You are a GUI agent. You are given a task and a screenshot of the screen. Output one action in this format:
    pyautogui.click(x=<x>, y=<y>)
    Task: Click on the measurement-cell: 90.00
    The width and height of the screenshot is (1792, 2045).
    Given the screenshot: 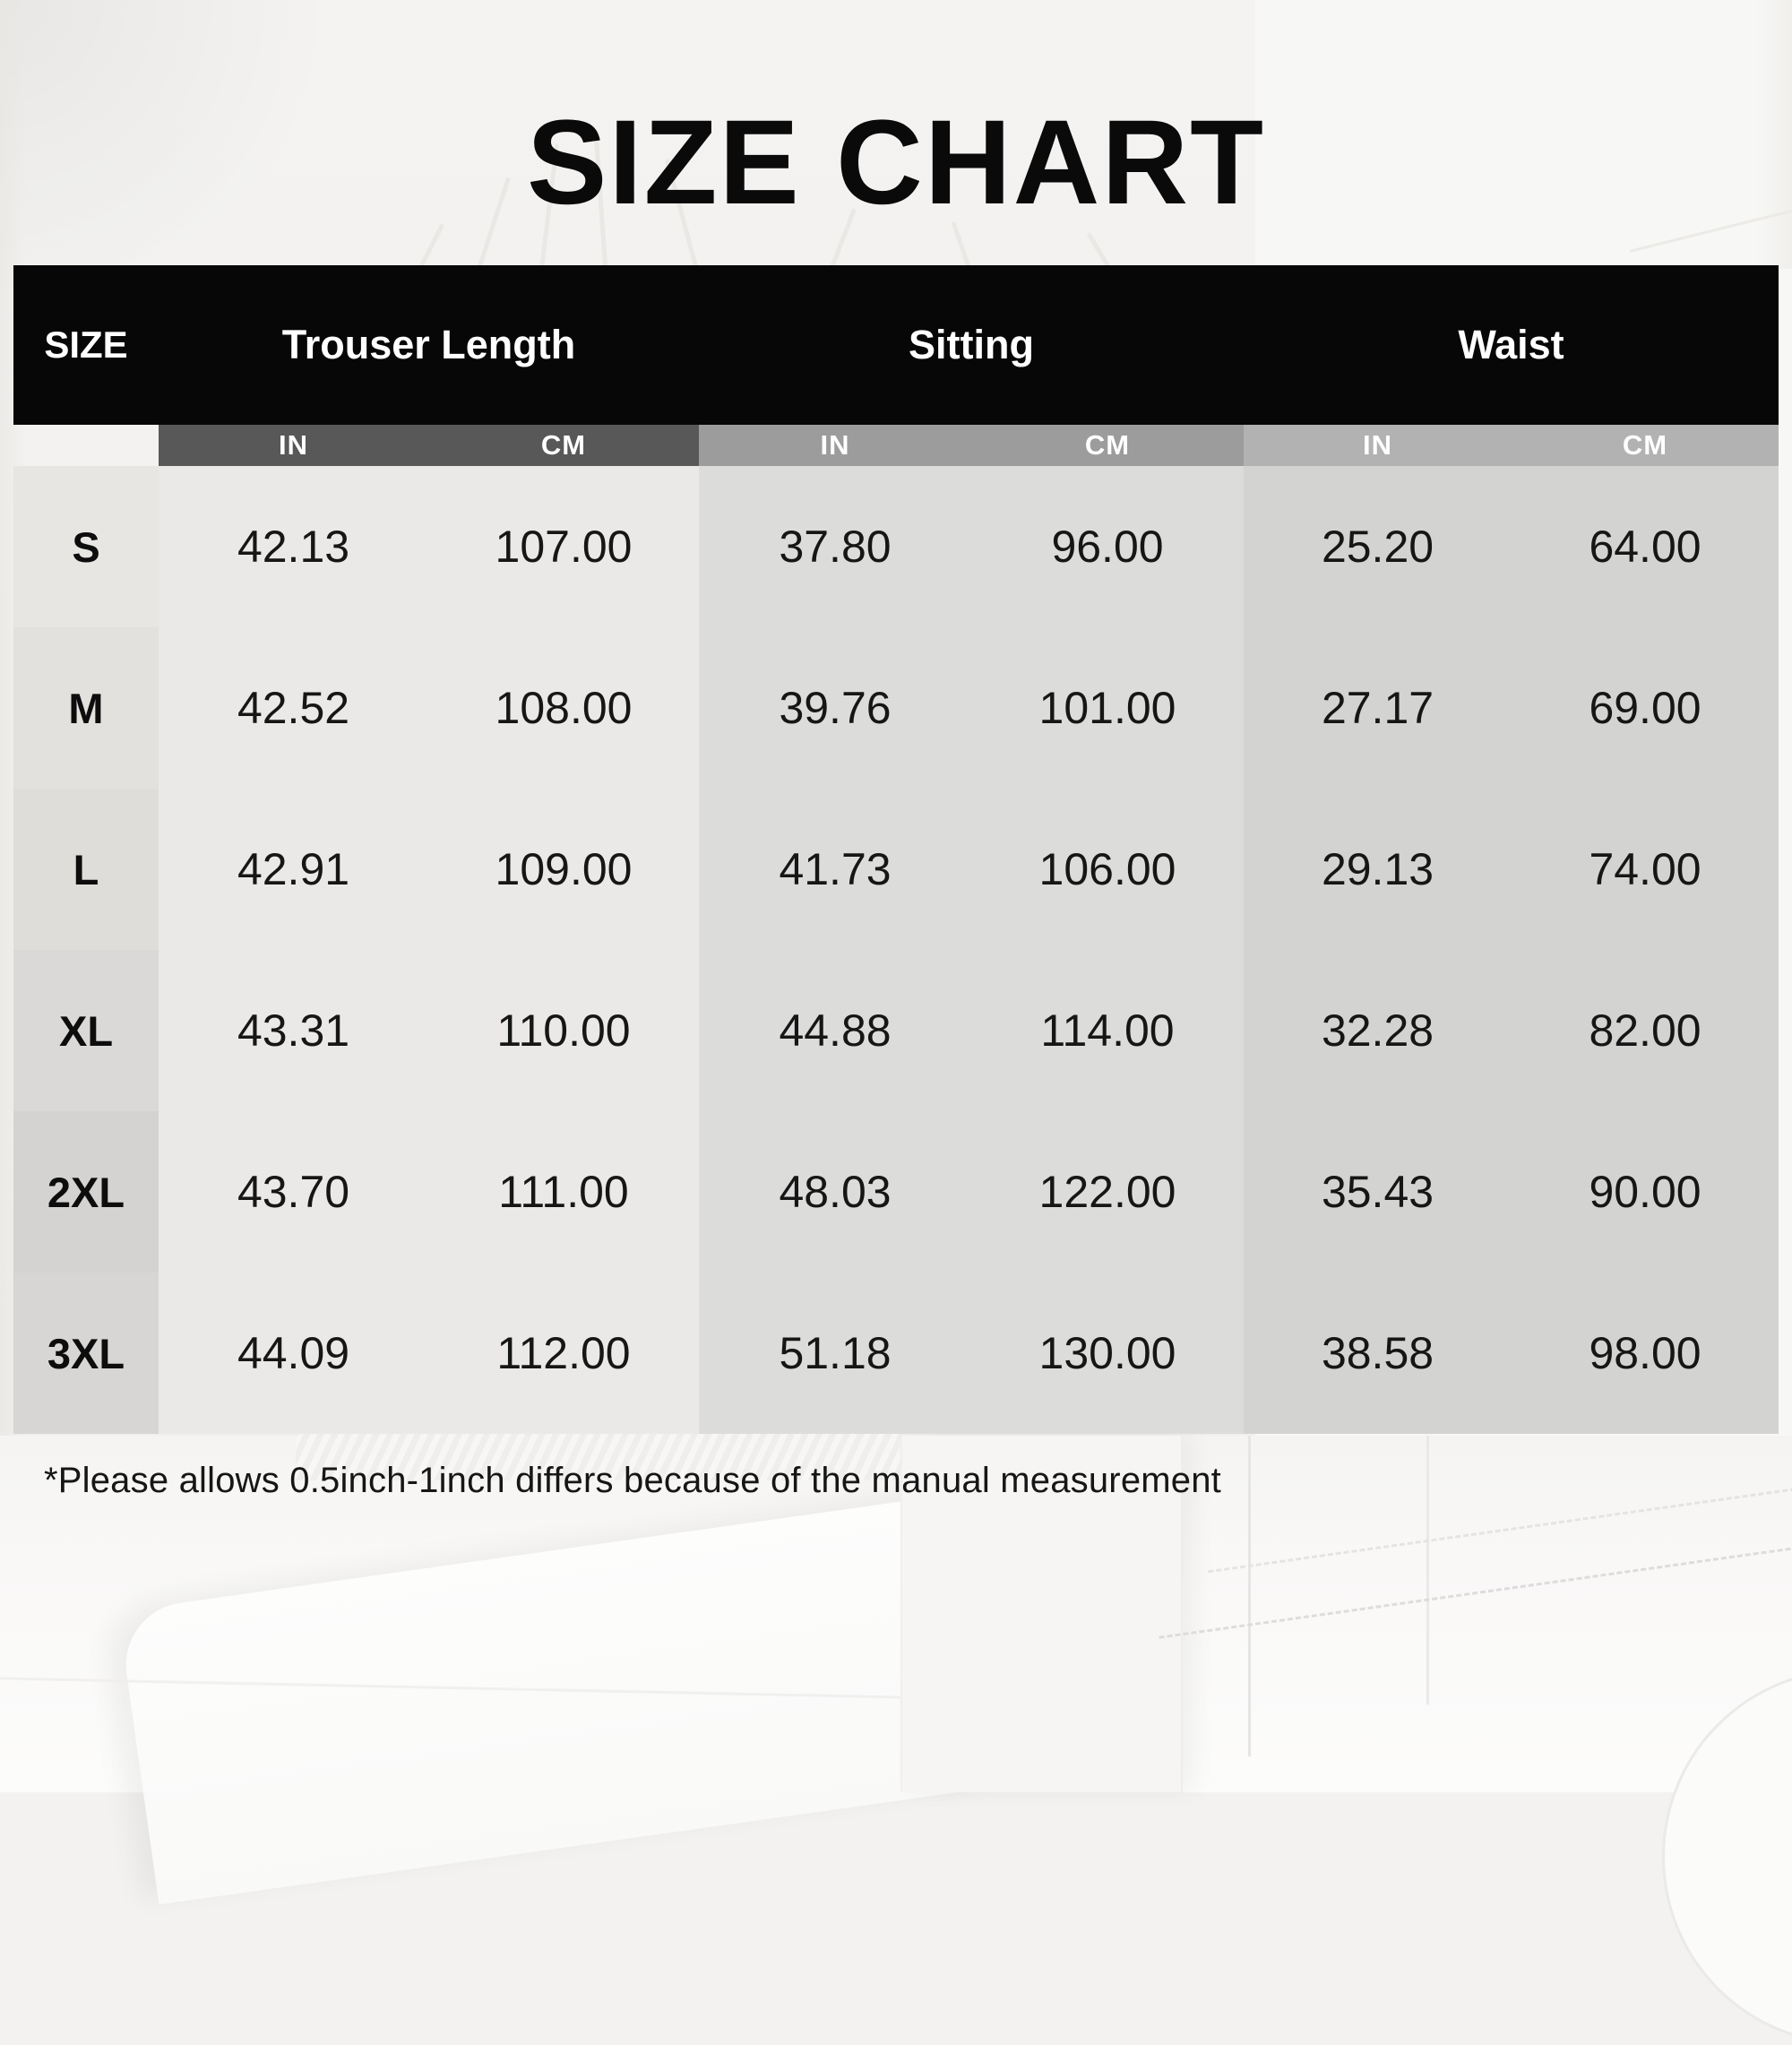 What is the action you would take?
    pyautogui.click(x=1645, y=1192)
    